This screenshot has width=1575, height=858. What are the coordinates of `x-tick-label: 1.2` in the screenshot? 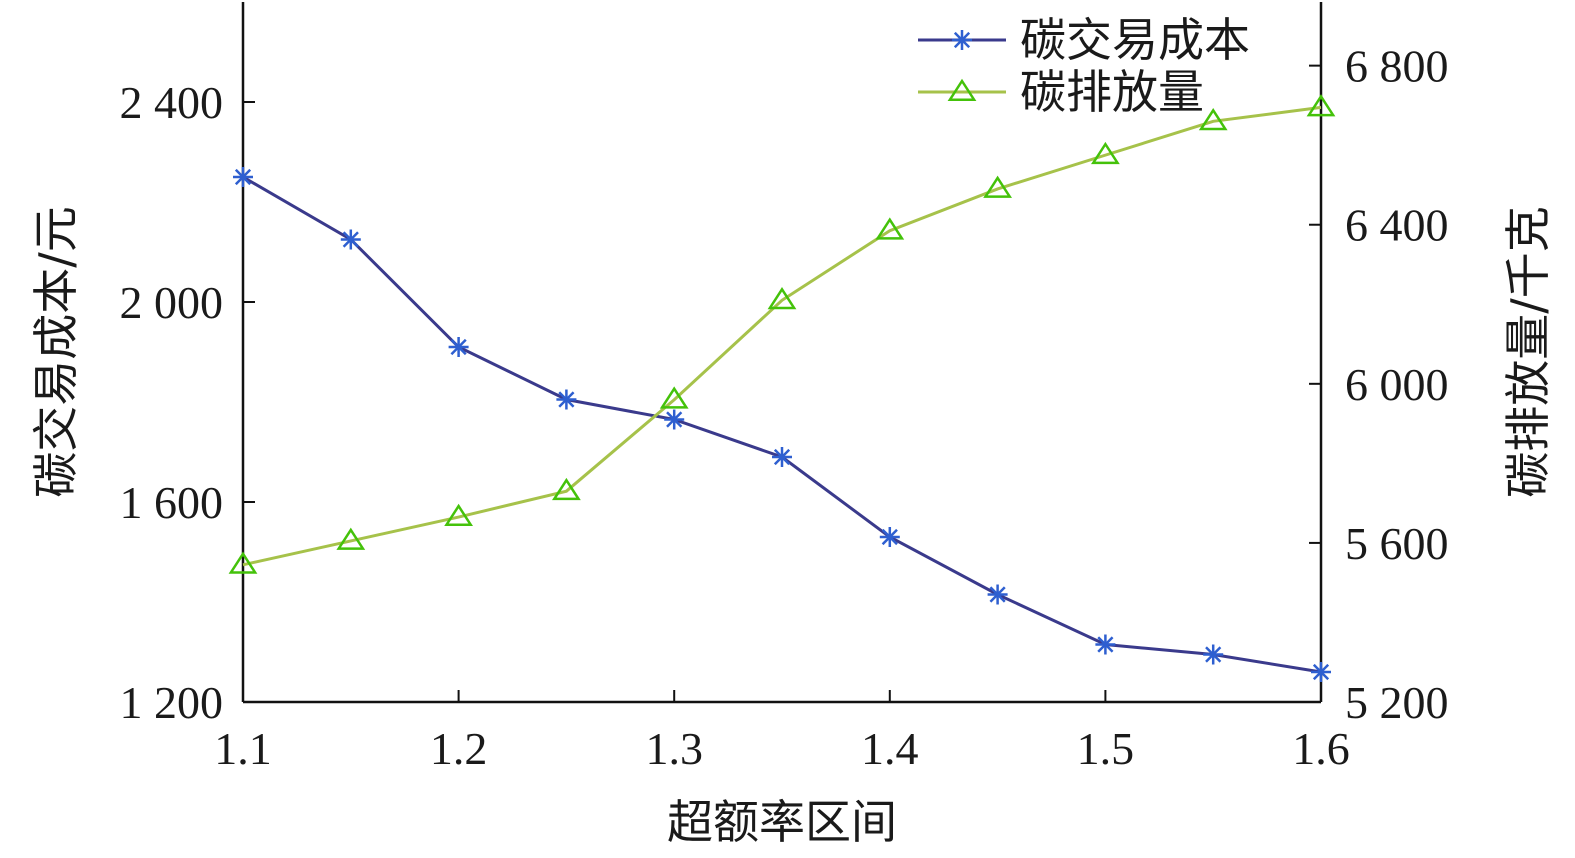 It's located at (459, 748).